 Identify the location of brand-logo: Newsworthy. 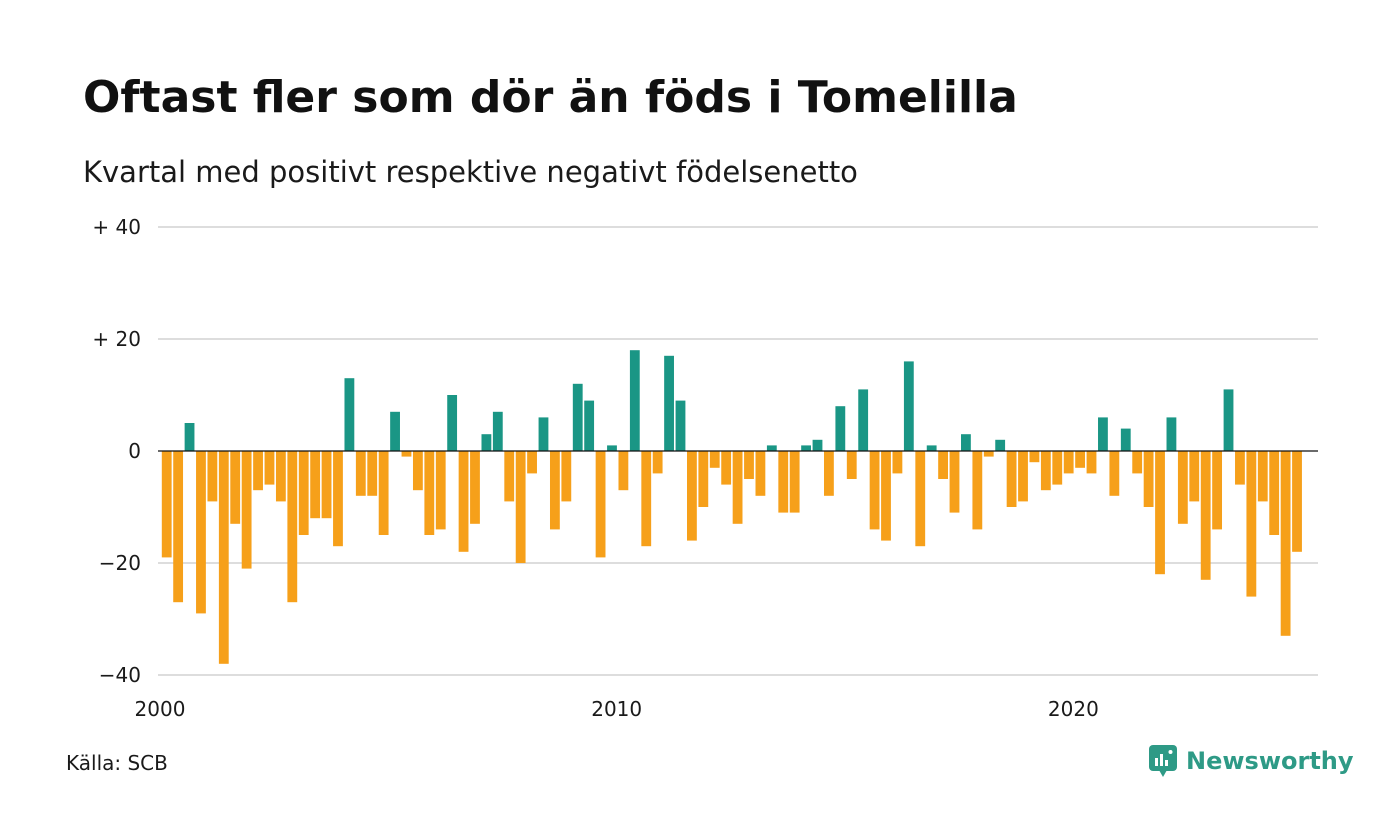
(1251, 761).